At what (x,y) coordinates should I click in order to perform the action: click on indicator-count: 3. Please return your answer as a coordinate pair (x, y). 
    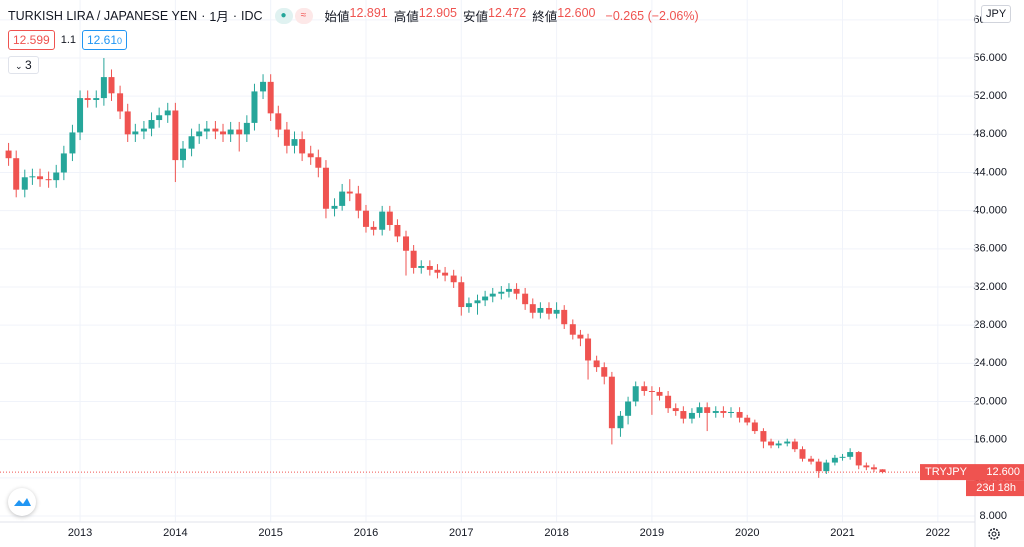
    Looking at the image, I should click on (28, 65).